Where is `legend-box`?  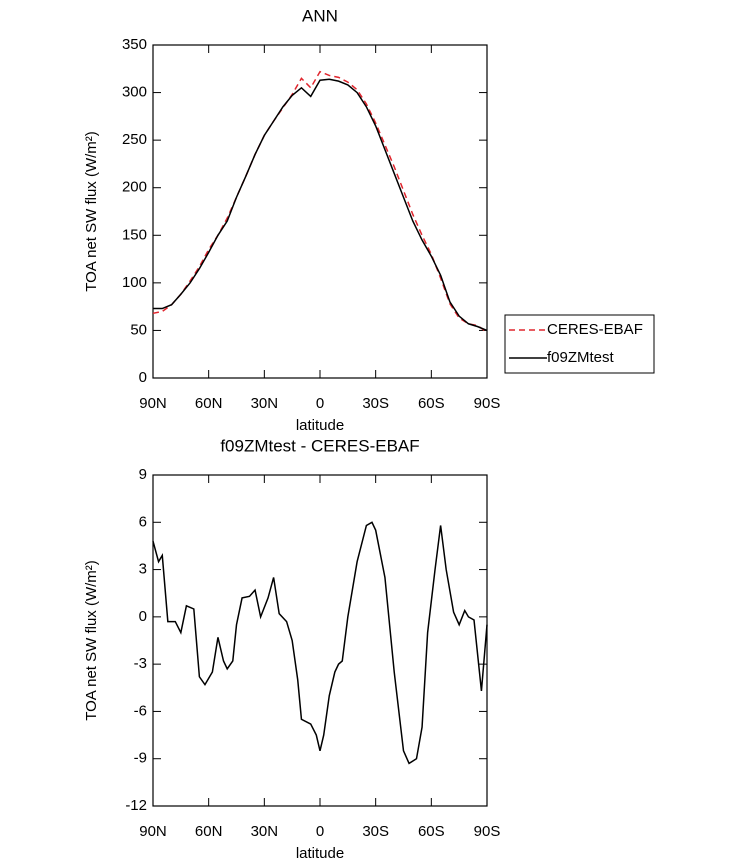 legend-box is located at coordinates (579, 344).